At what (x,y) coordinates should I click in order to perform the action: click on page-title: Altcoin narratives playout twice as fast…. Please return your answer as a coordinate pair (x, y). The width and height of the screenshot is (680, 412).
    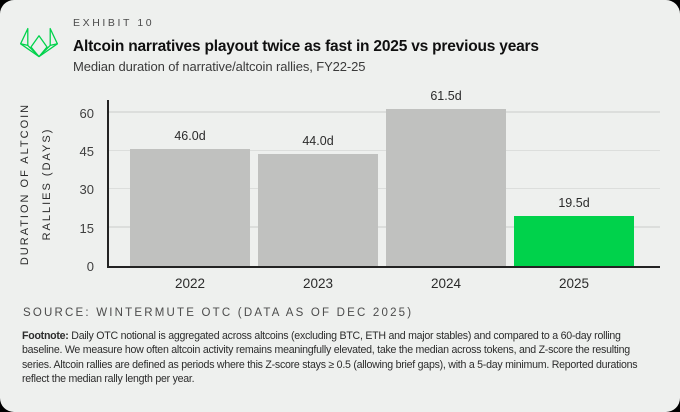
    Looking at the image, I should click on (306, 46).